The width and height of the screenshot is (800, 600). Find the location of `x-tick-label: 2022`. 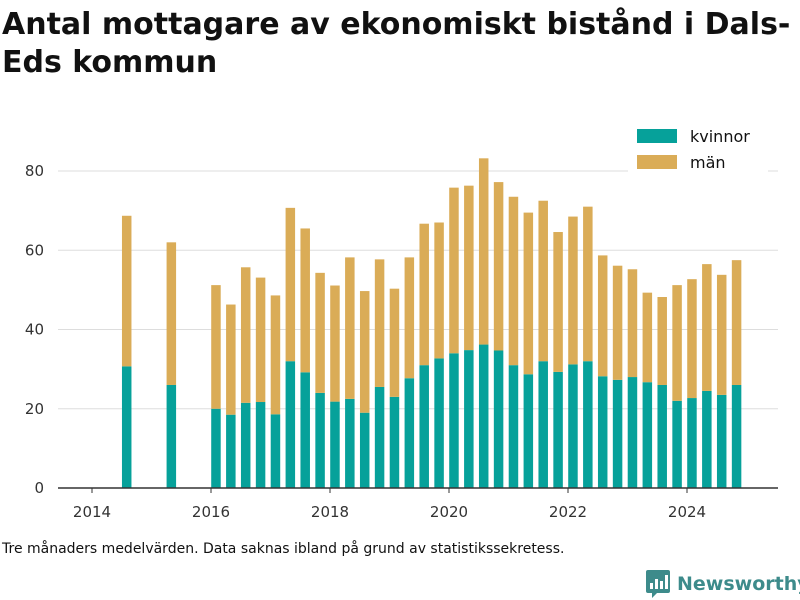

x-tick-label: 2022 is located at coordinates (568, 512).